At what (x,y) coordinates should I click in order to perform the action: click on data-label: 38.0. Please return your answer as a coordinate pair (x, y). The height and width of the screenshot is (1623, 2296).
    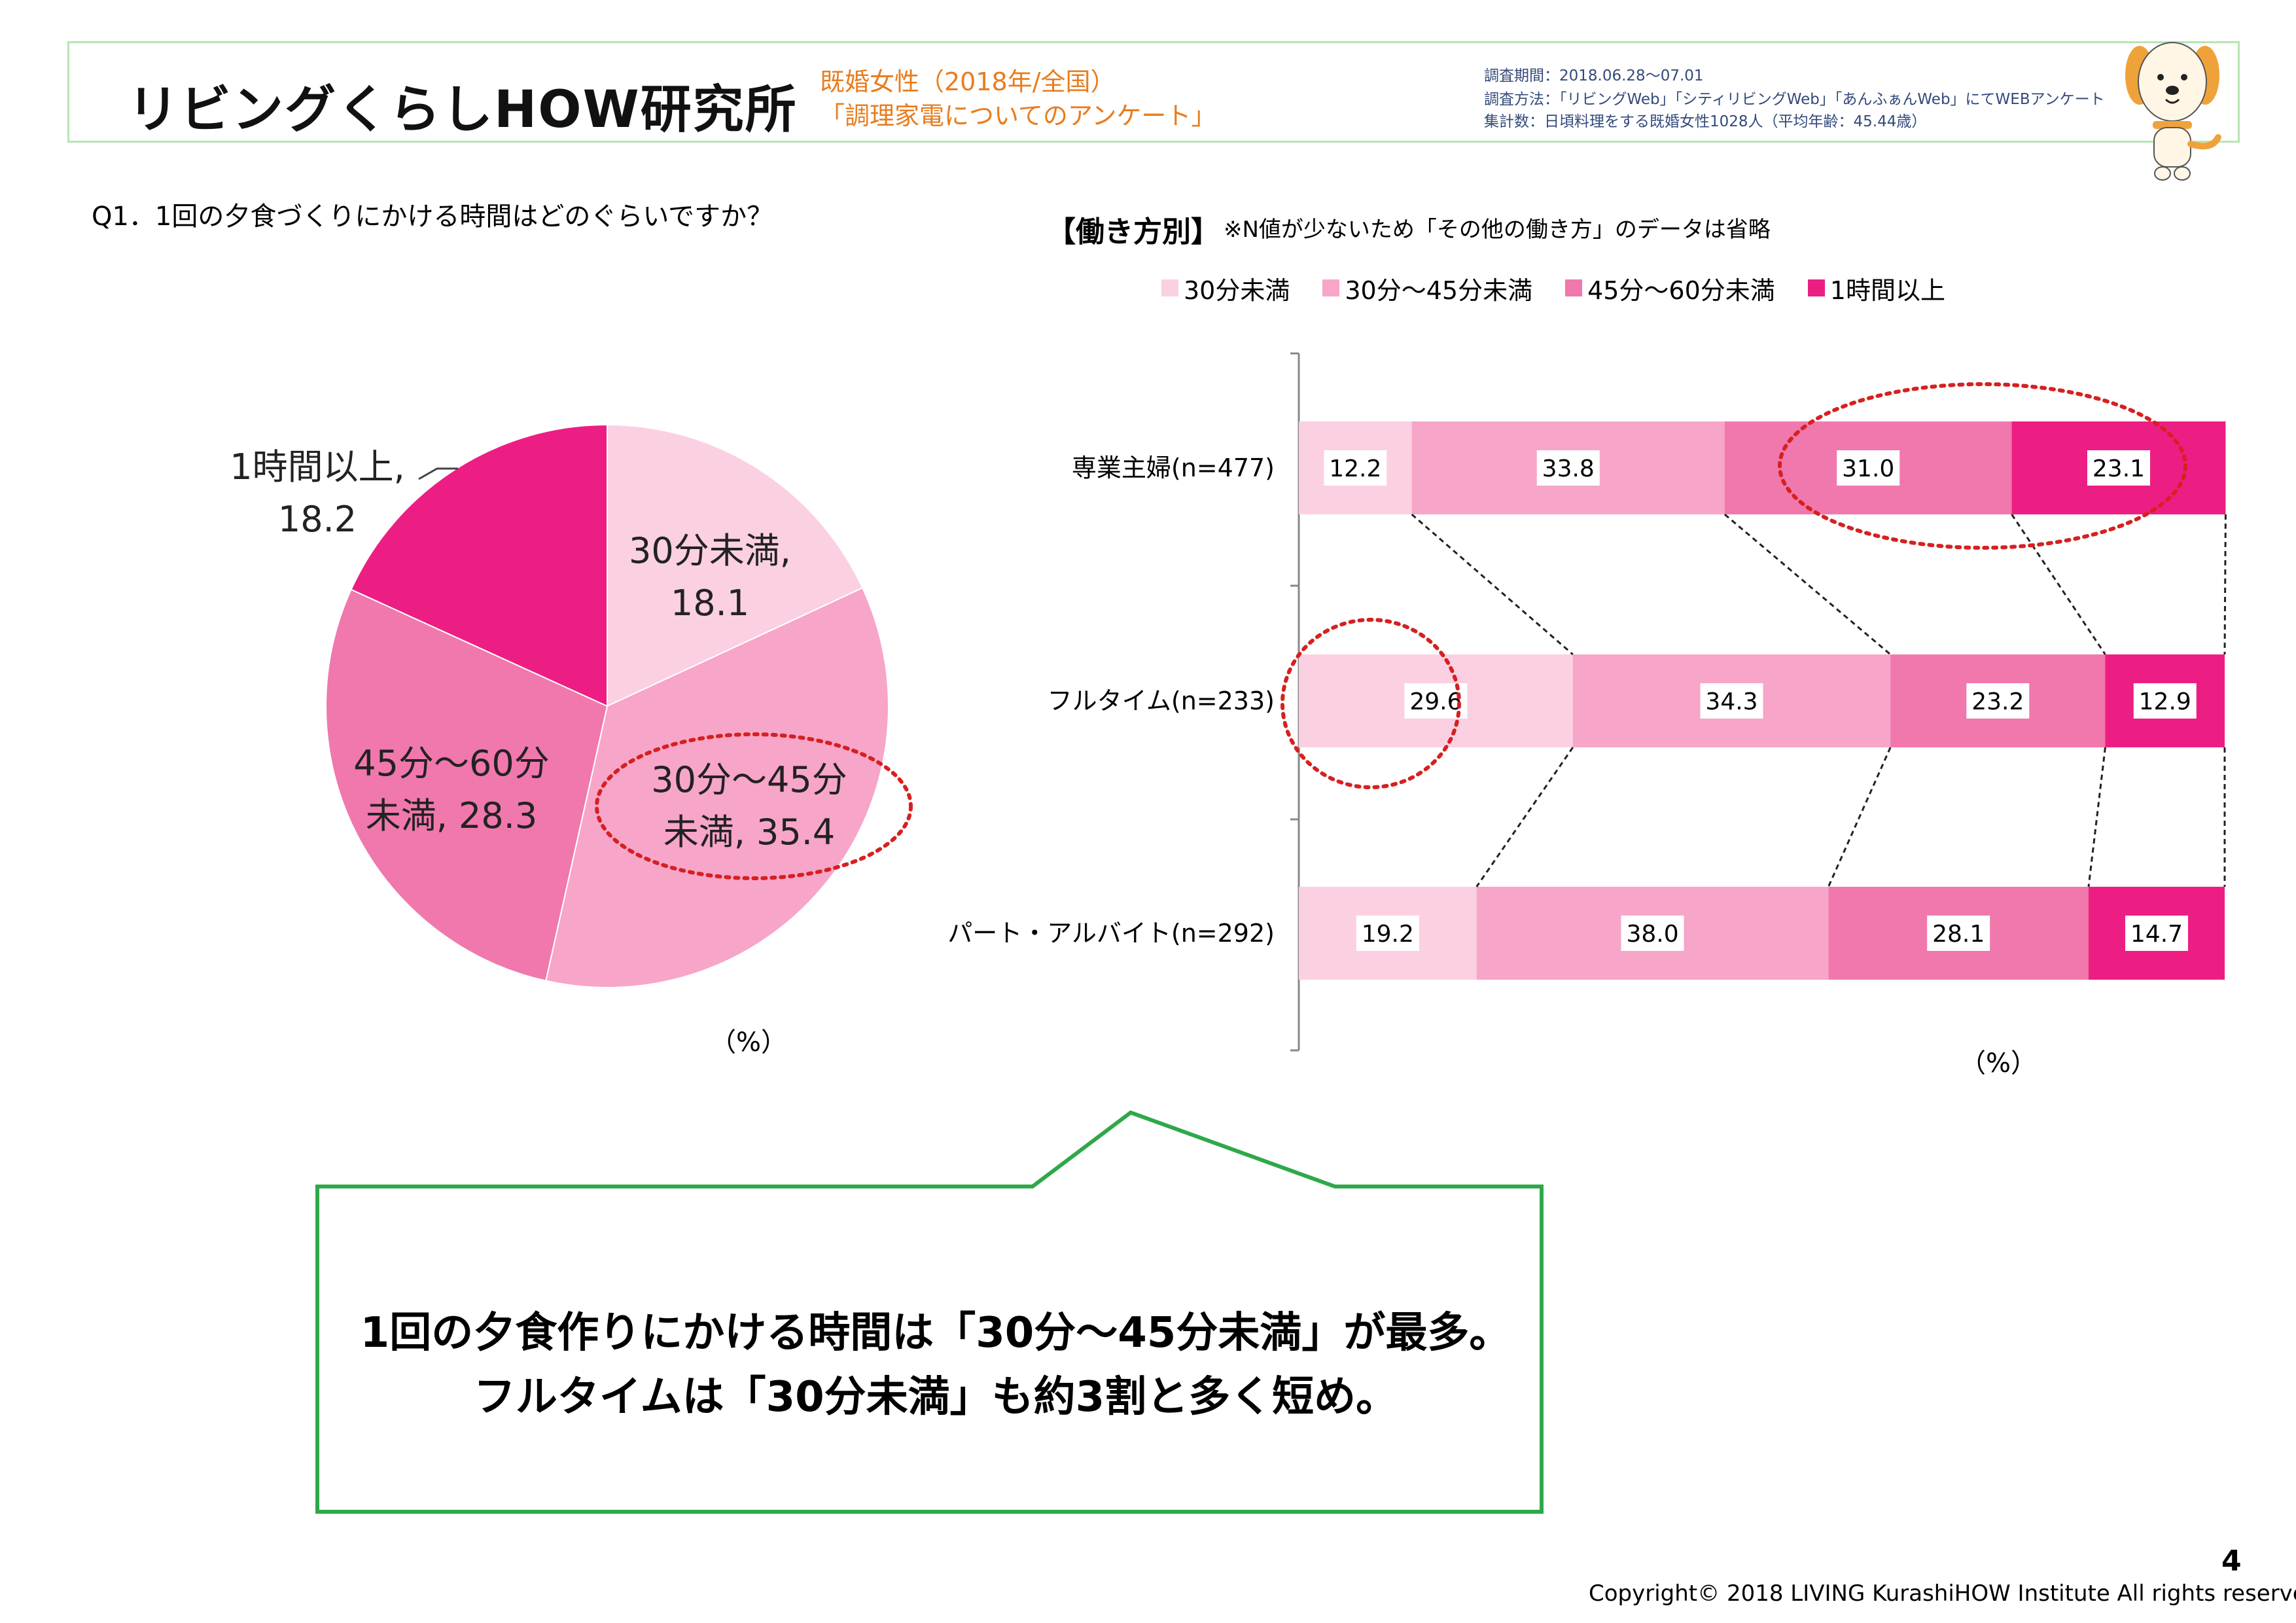
    Looking at the image, I should click on (1652, 935).